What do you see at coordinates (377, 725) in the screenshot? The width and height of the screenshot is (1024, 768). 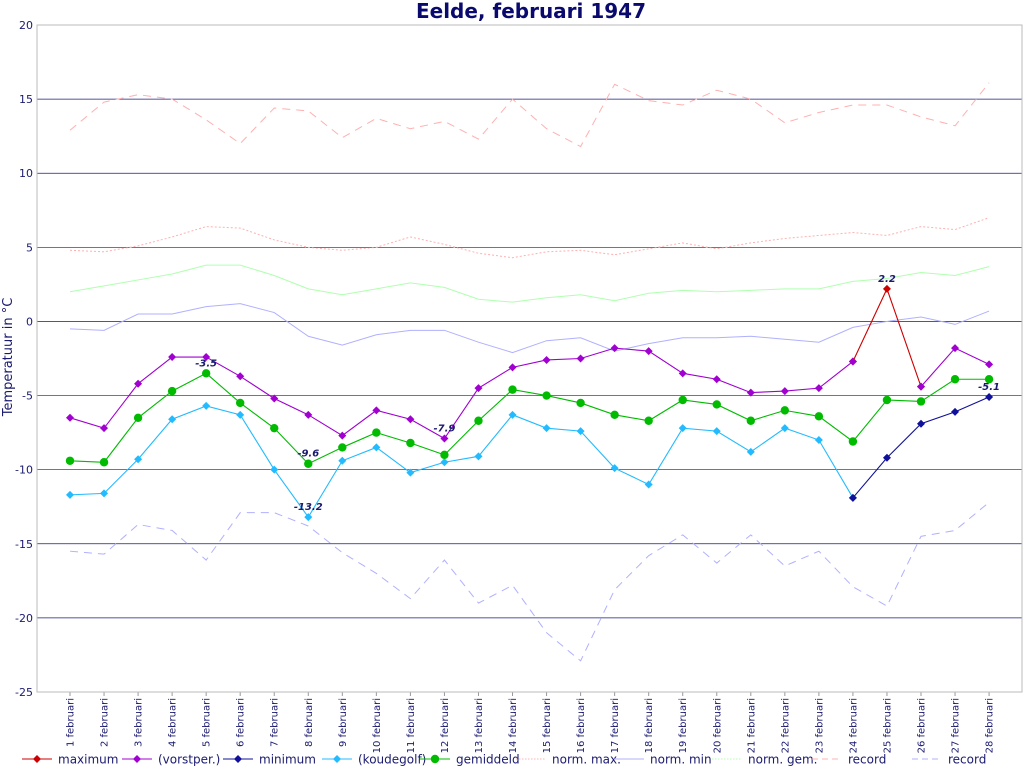 I see `x-tick-label: 10 februari` at bounding box center [377, 725].